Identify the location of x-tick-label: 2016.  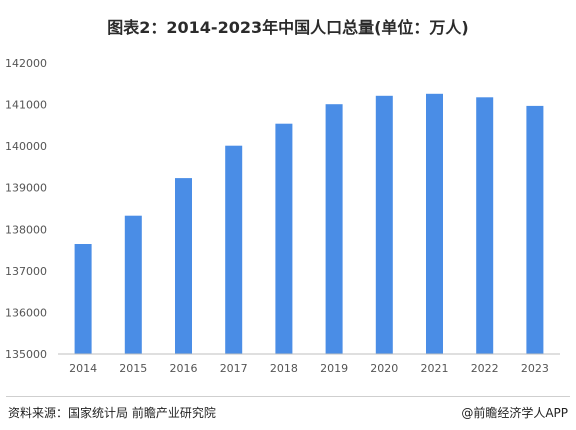
(184, 368).